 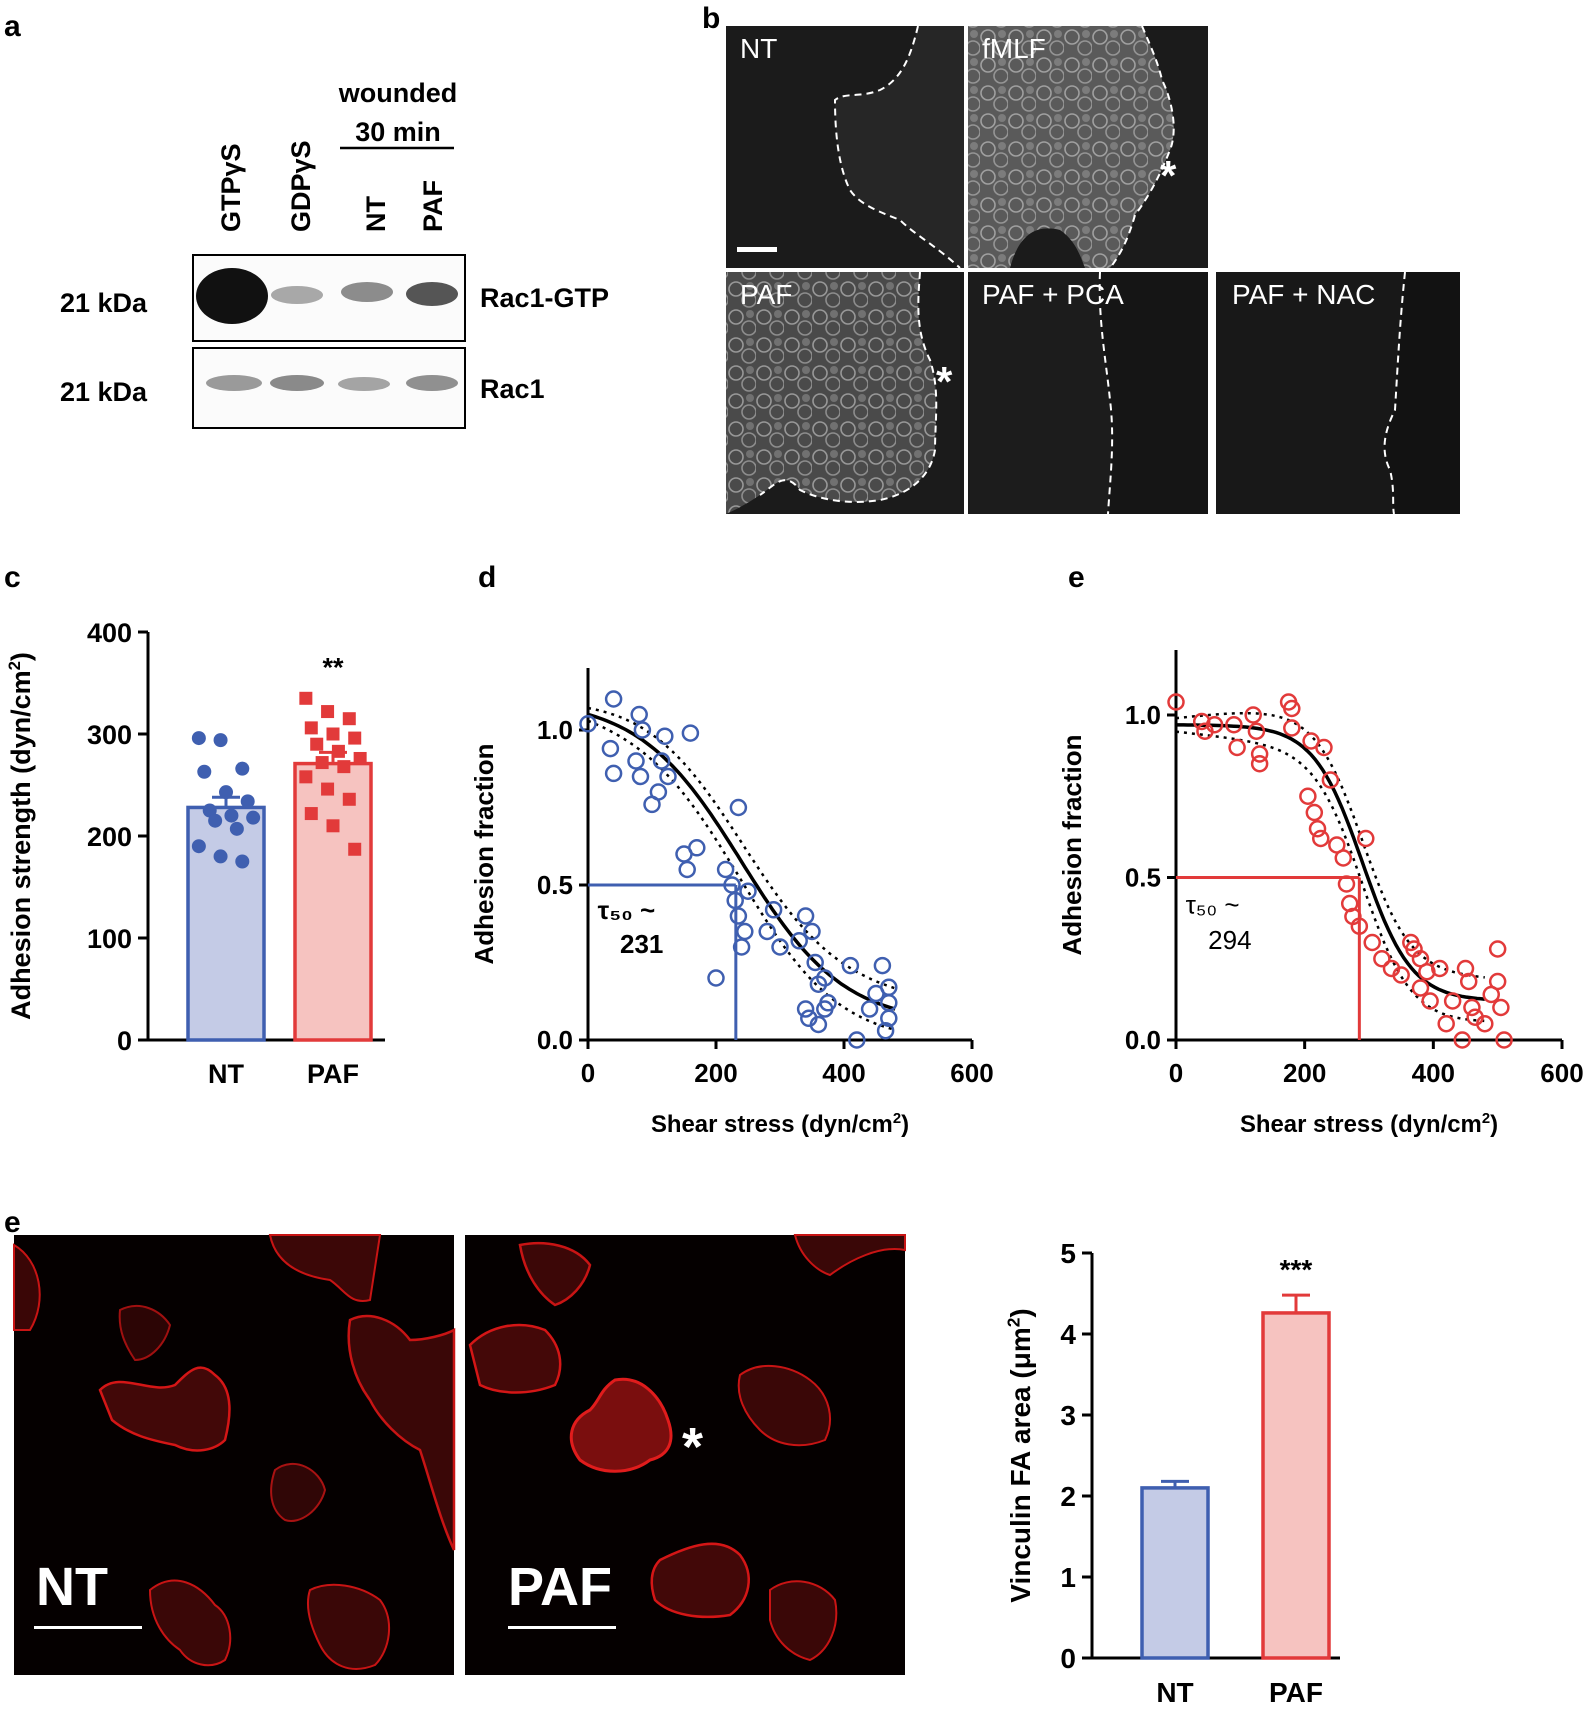 I want to click on scale-bar, so click(x=562, y=1627).